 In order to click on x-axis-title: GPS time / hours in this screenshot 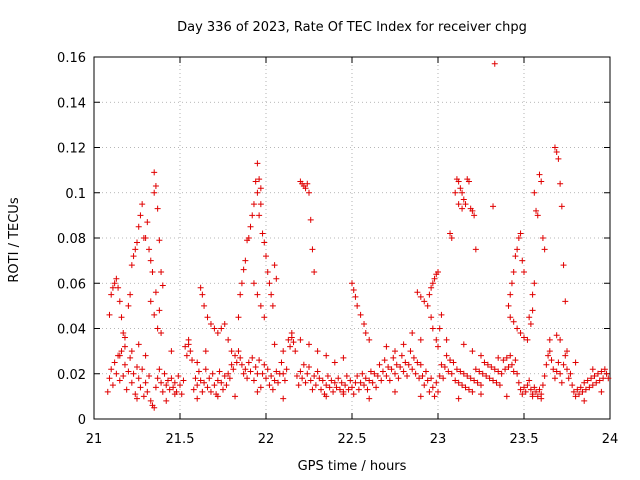, I will do `click(352, 466)`.